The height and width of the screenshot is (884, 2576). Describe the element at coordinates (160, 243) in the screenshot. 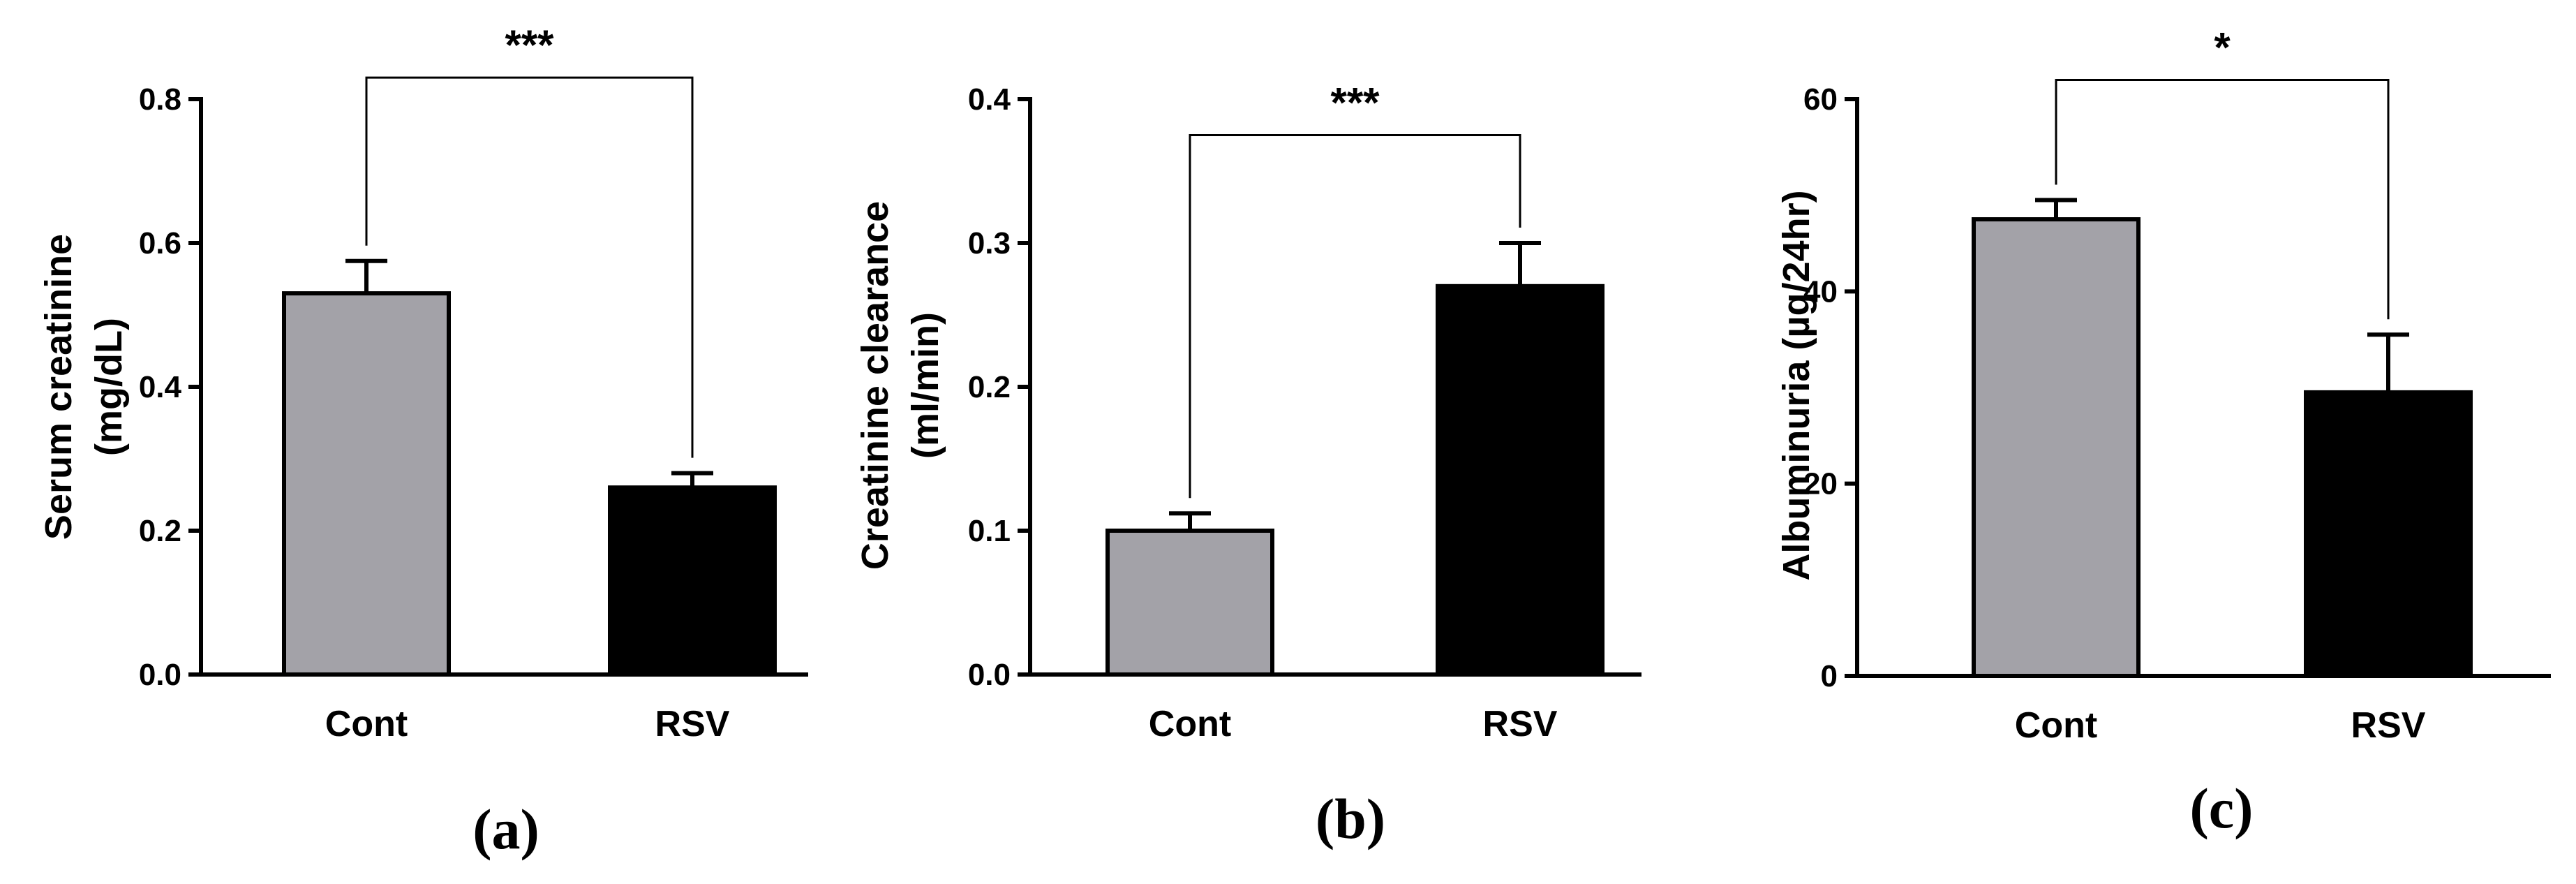

I see `y-tick-label: 0.6` at that location.